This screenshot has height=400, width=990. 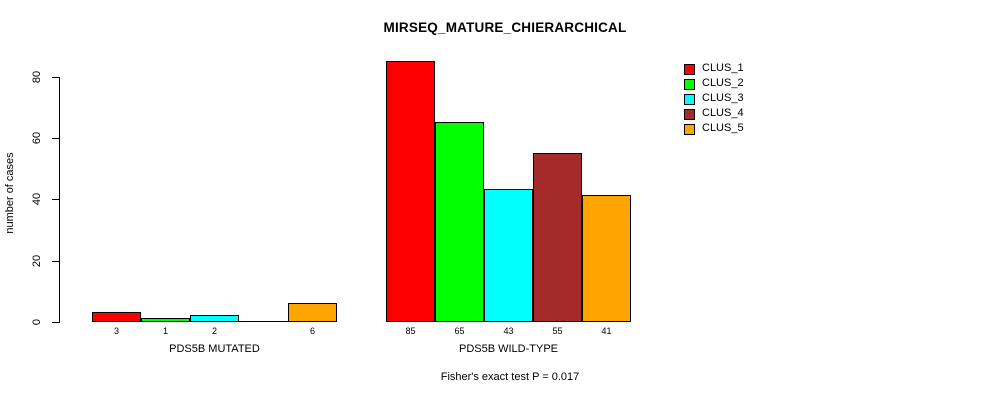 What do you see at coordinates (606, 331) in the screenshot?
I see `bar-value-label: 41` at bounding box center [606, 331].